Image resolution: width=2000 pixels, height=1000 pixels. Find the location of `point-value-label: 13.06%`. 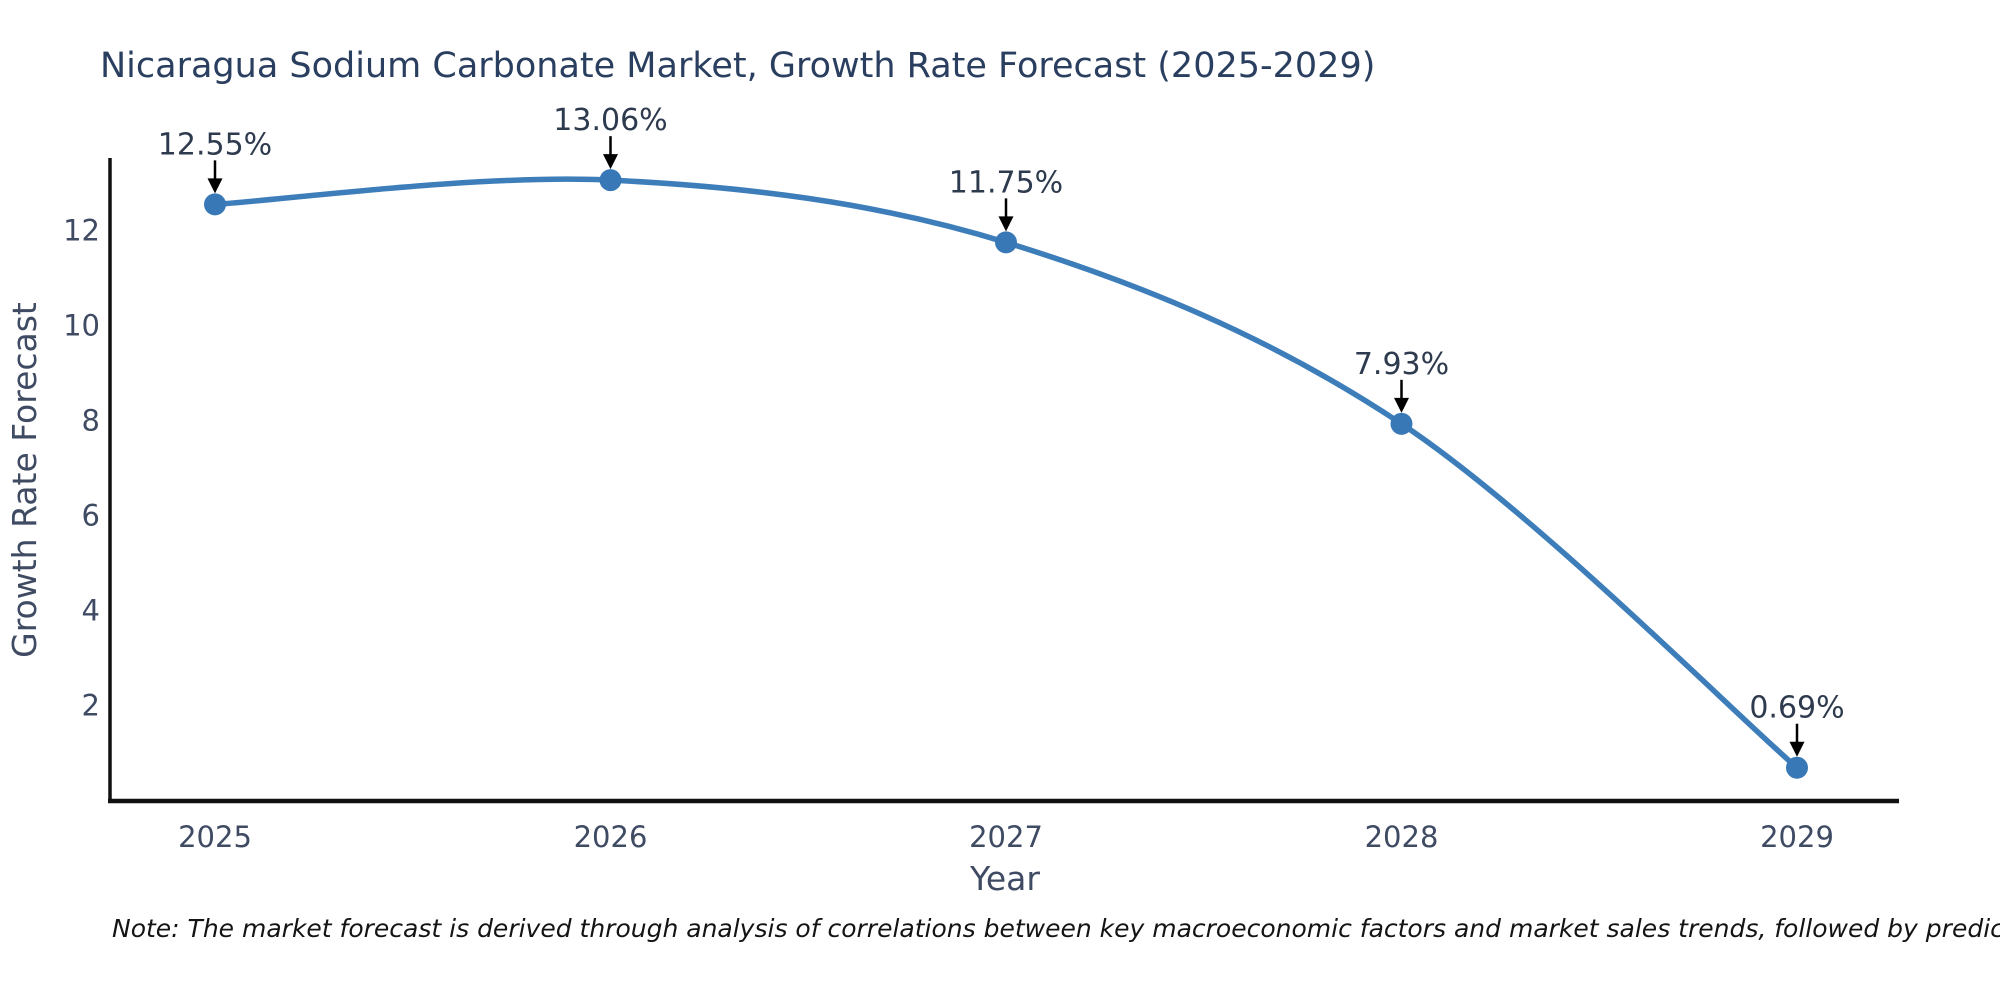

point-value-label: 13.06% is located at coordinates (610, 120).